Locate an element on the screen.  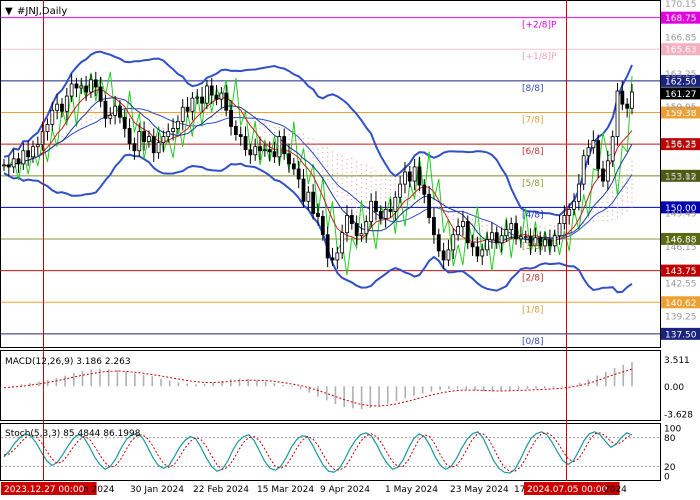
price-axis-tick: 156.35 is located at coordinates (681, 145).